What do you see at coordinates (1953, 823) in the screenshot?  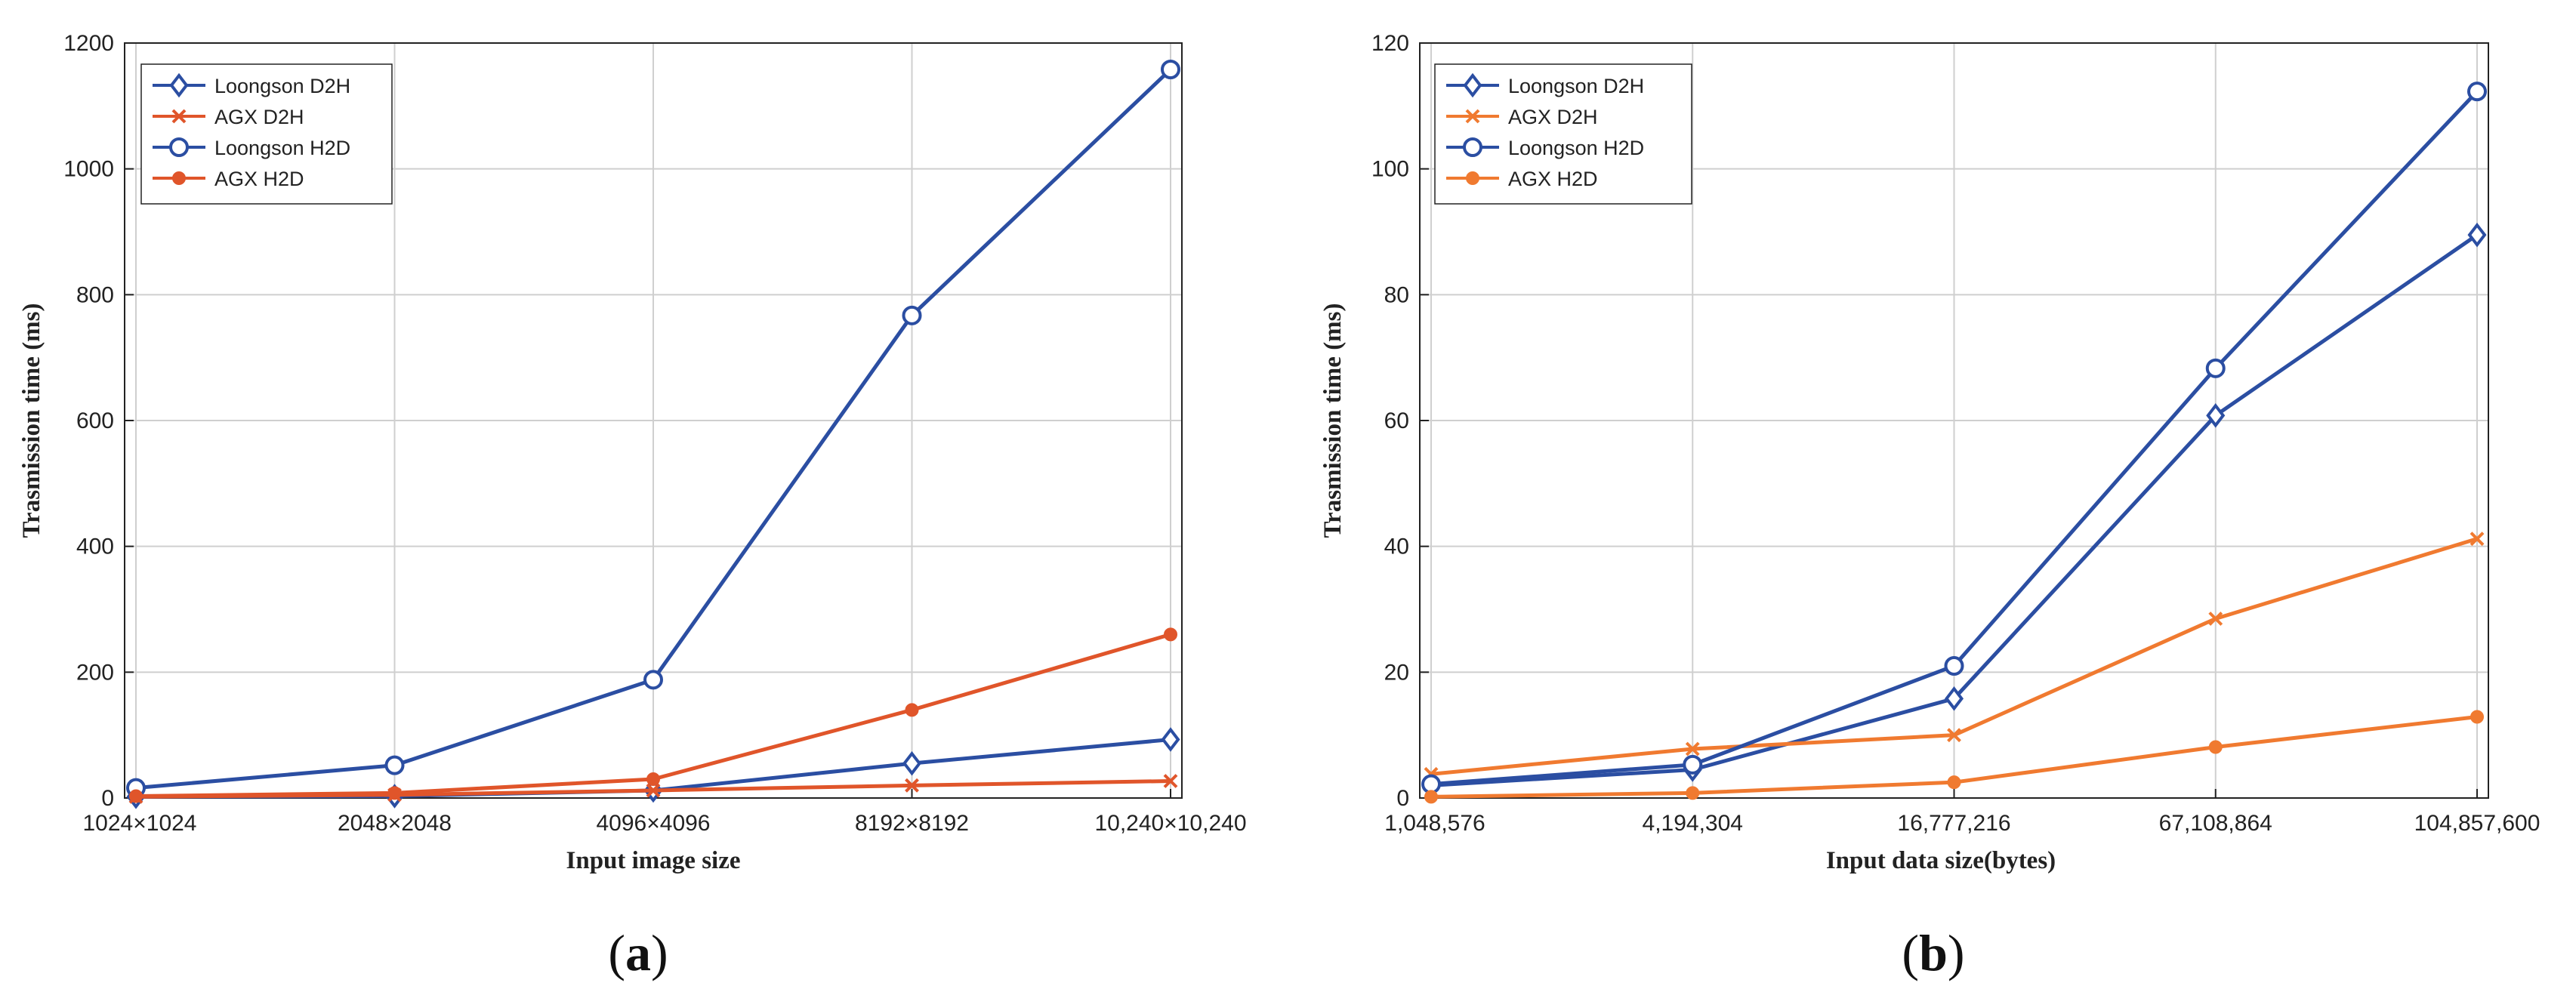 I see `chart-b-x-tick-label: 16,777,216` at bounding box center [1953, 823].